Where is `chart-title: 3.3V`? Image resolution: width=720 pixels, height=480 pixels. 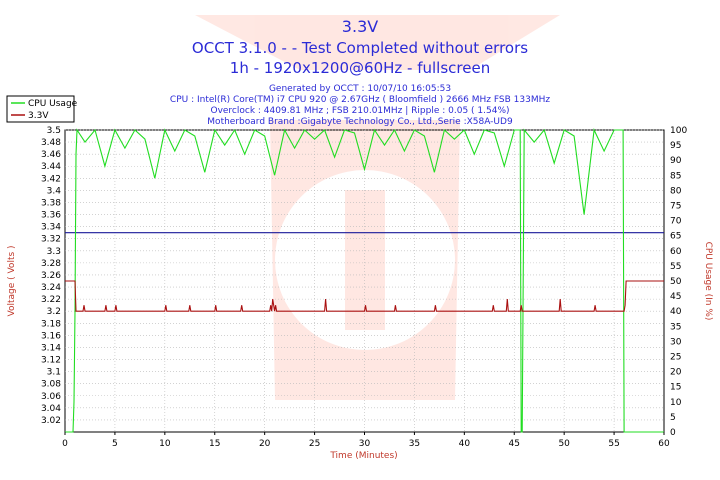 chart-title: 3.3V is located at coordinates (360, 26).